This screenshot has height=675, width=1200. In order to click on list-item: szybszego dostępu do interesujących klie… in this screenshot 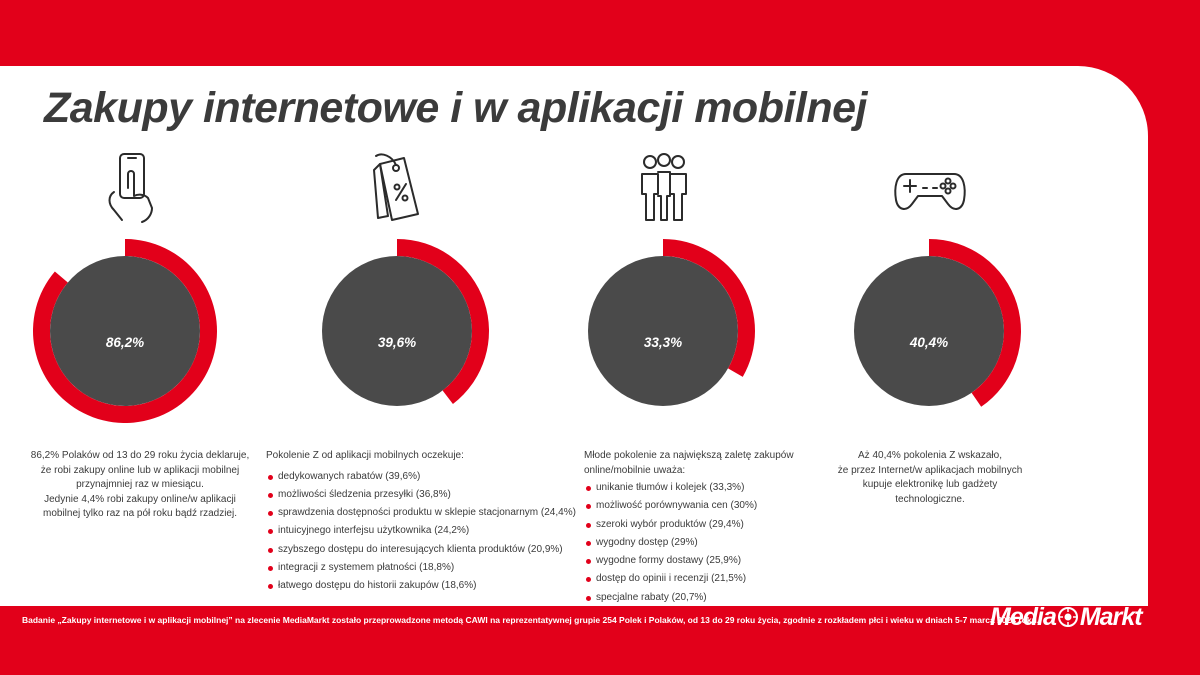, I will do `click(421, 552)`.